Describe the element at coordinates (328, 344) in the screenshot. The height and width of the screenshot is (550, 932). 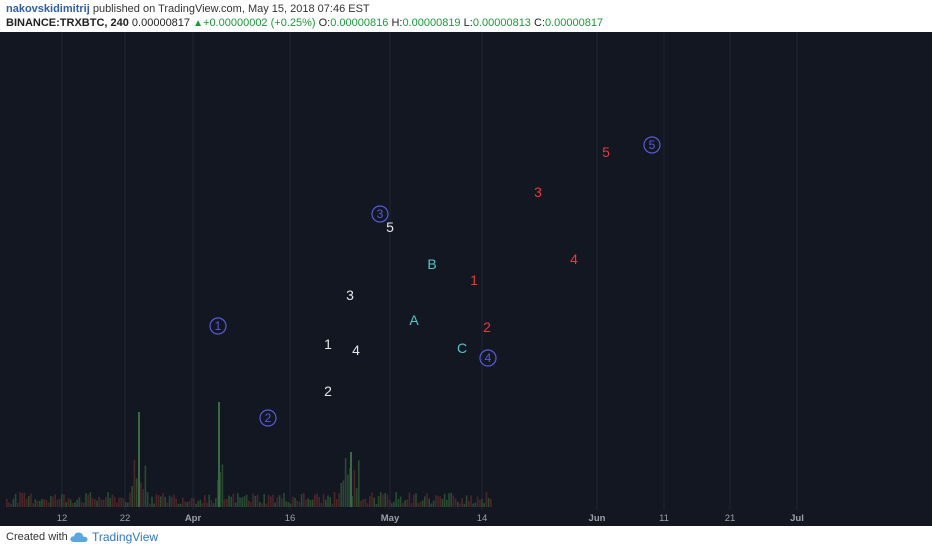
I see `wave-label-white: 1` at that location.